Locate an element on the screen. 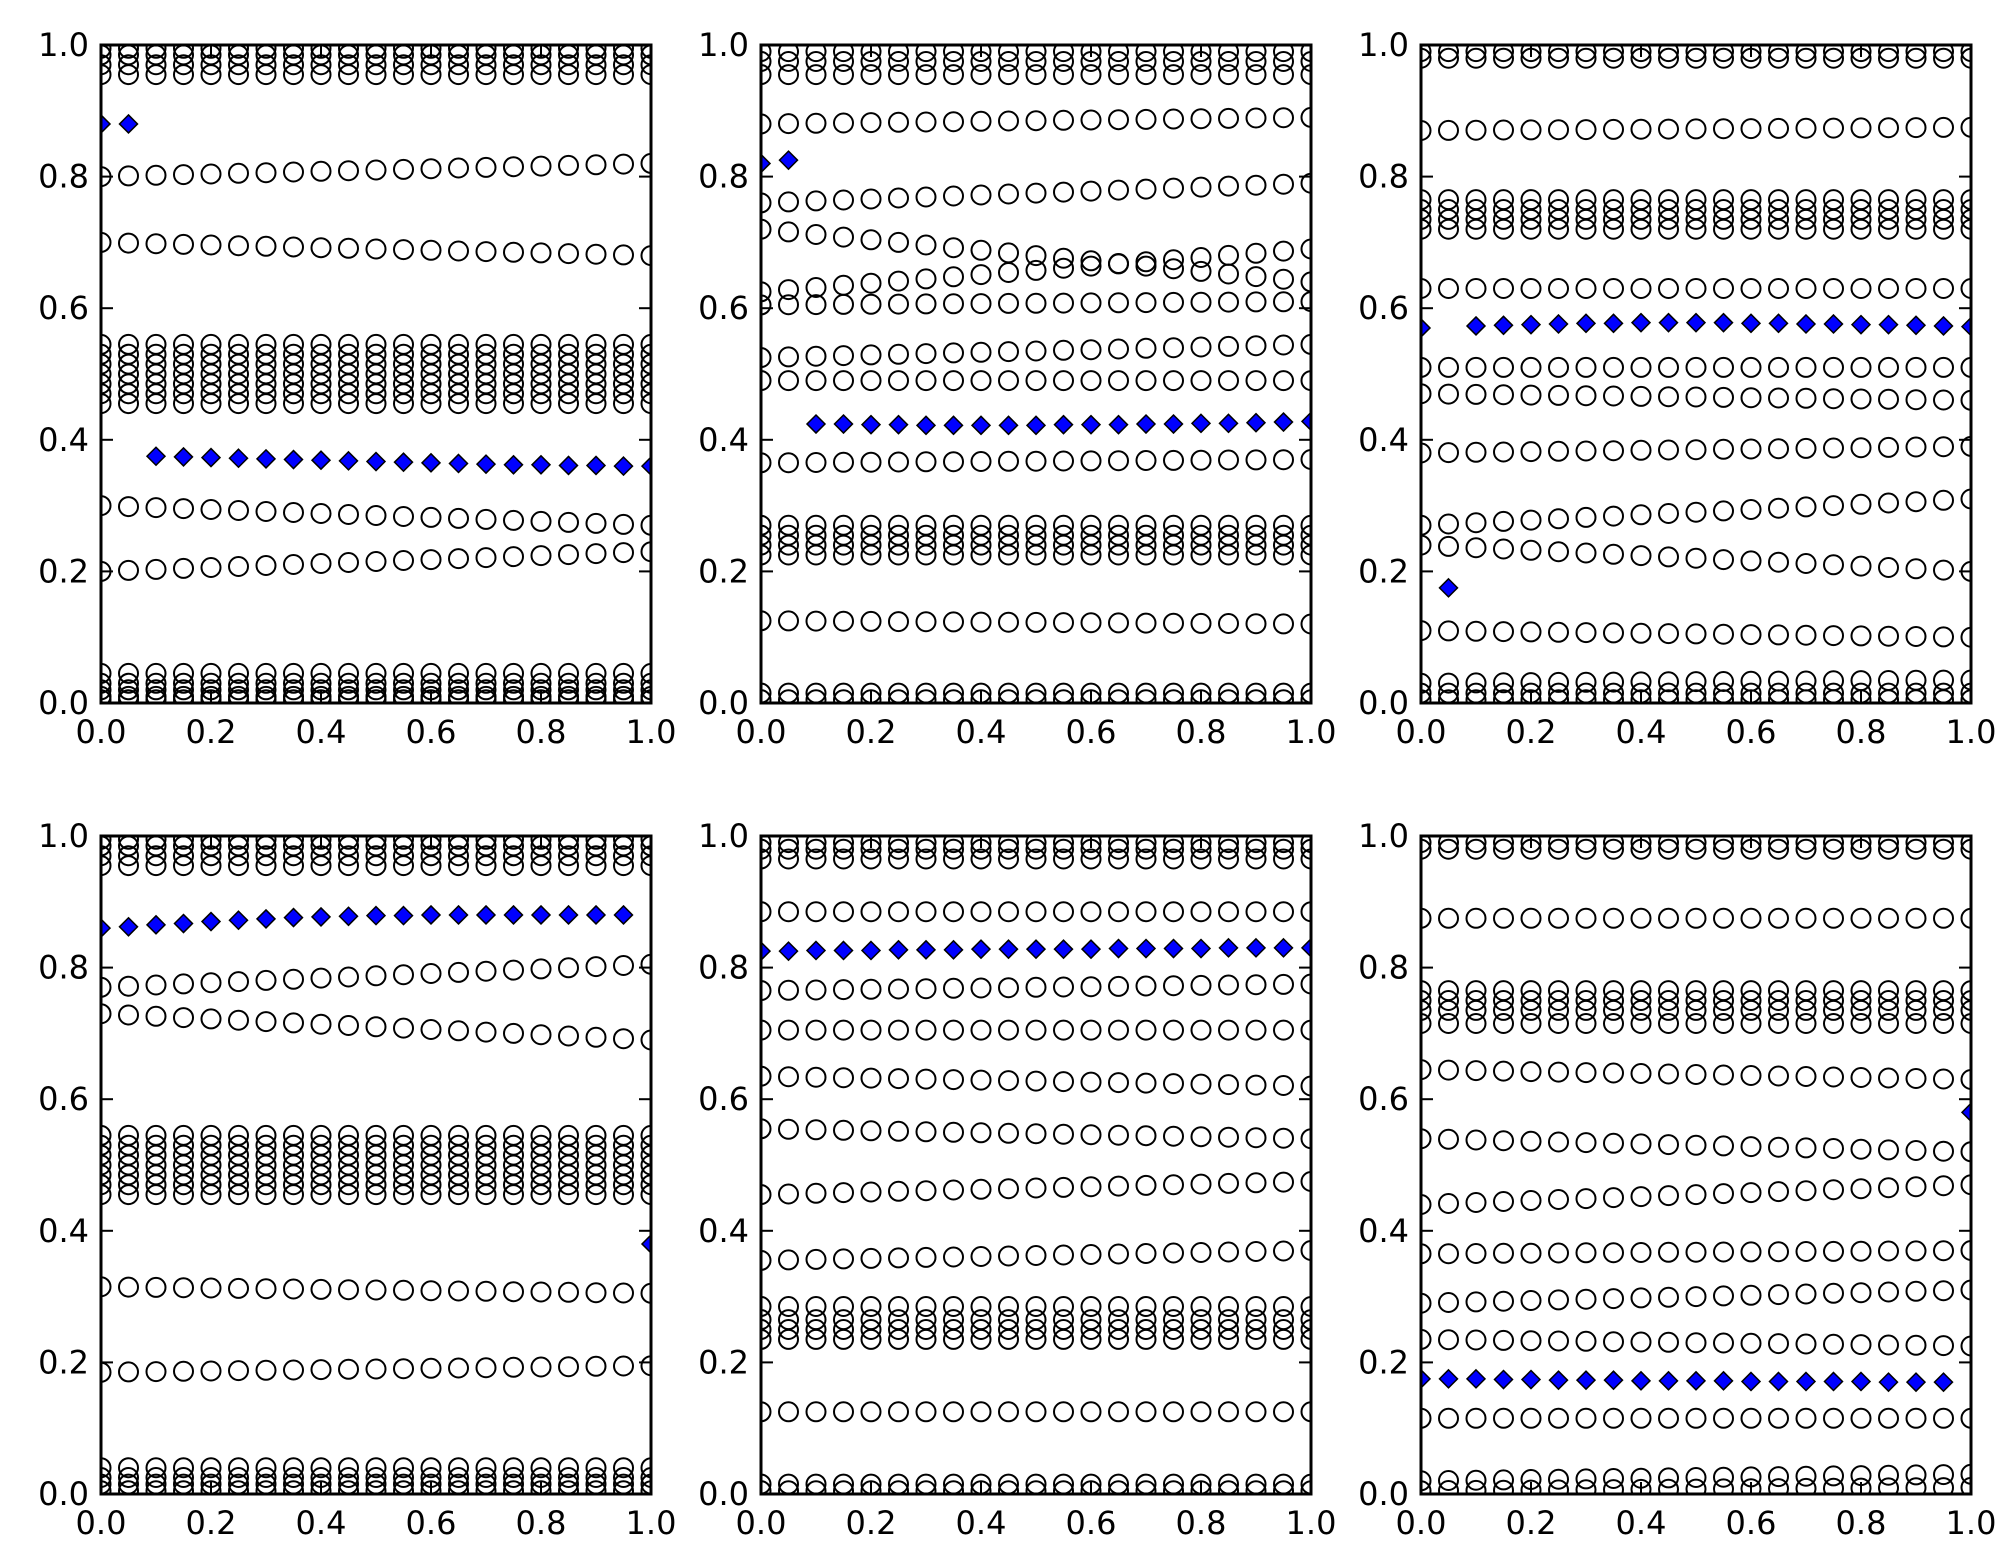 This screenshot has width=2011, height=1565. x-tick-label: 0.4 is located at coordinates (1641, 732).